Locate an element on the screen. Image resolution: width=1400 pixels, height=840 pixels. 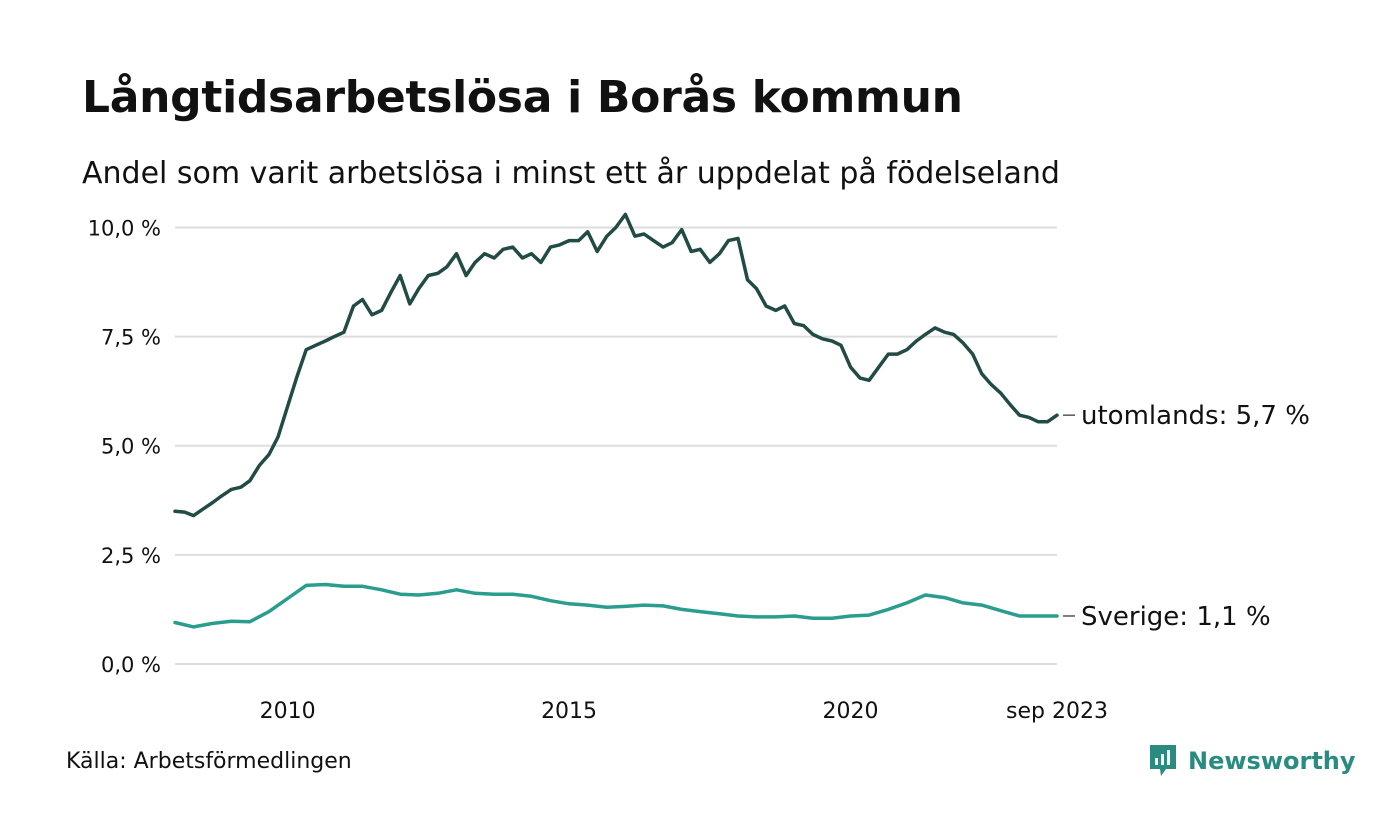
y-tick-label: 5,0 % is located at coordinates (131, 447).